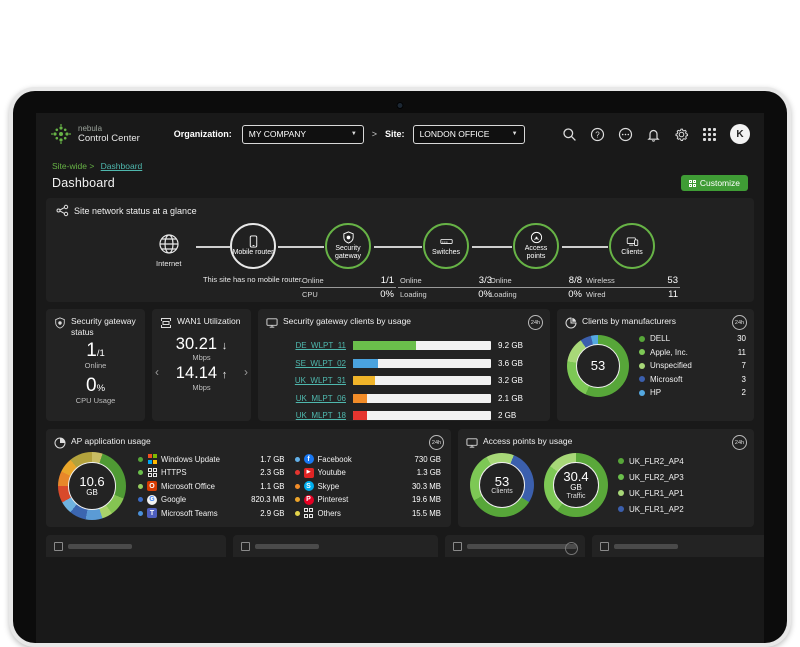 The image size is (800, 647). I want to click on node-label: Switches, so click(445, 252).